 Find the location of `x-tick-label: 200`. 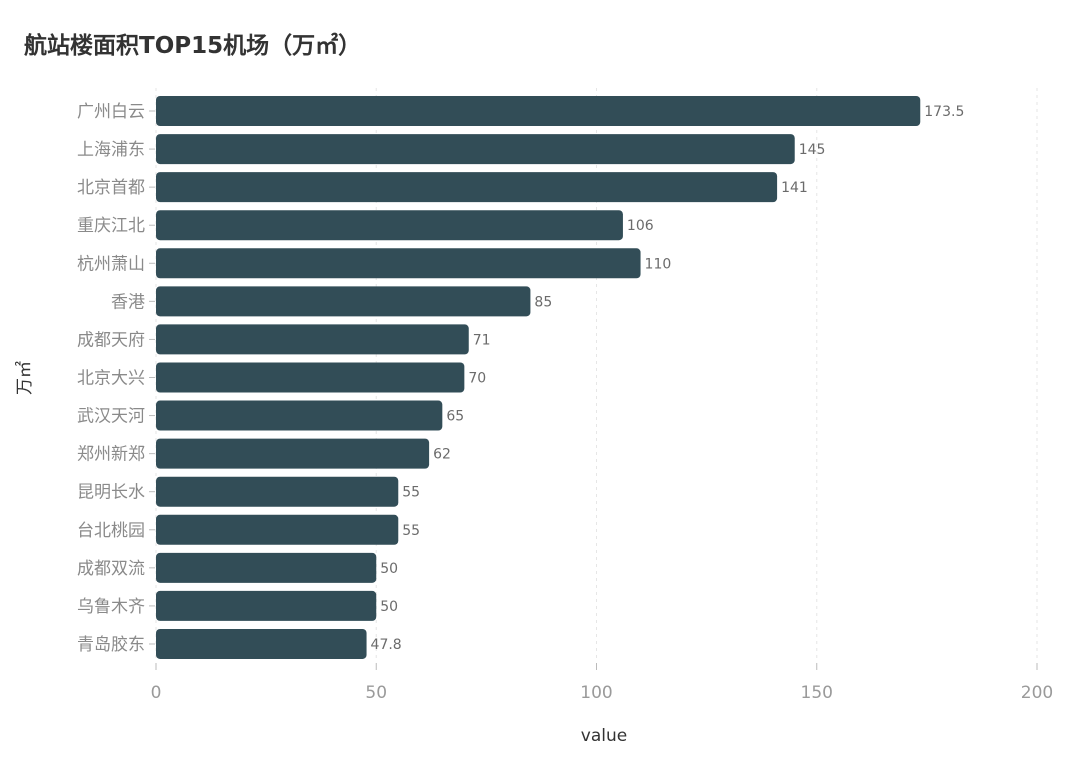

x-tick-label: 200 is located at coordinates (1037, 693).